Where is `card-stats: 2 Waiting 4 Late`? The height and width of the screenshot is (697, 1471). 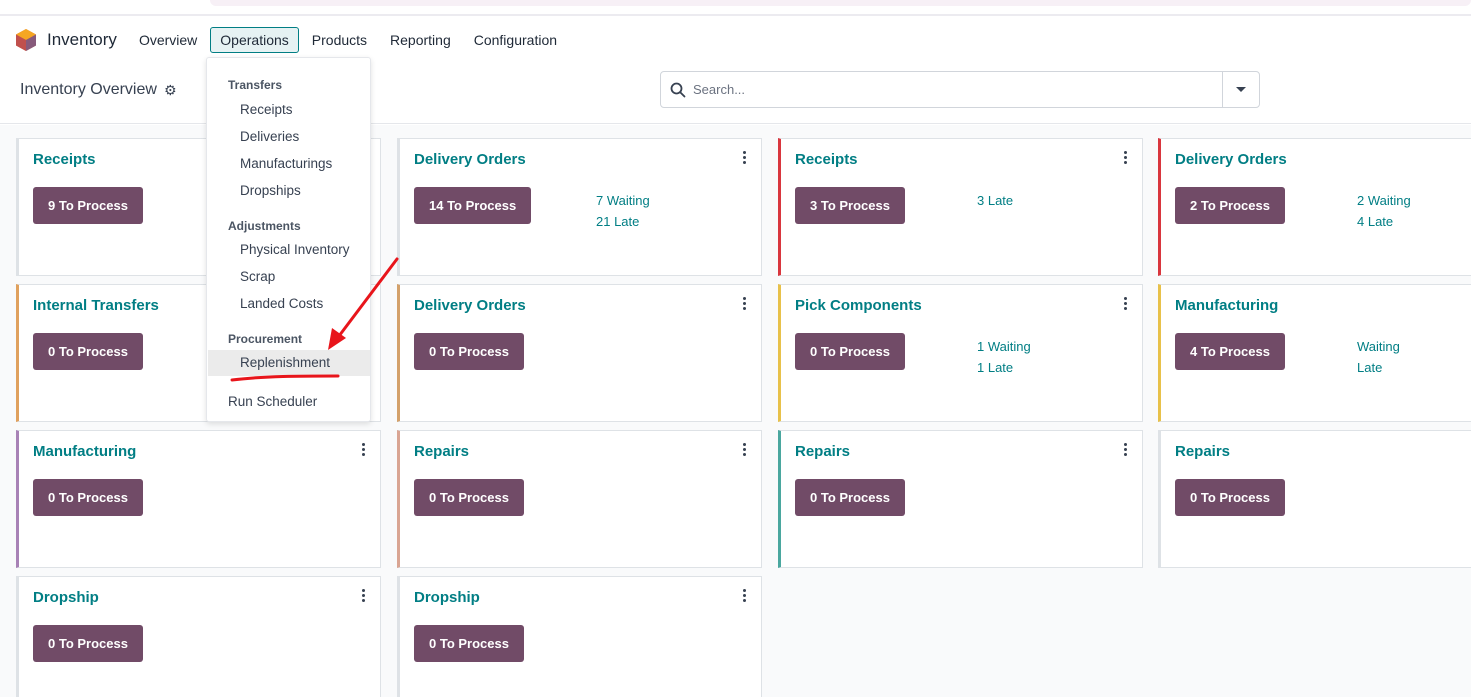
card-stats: 2 Waiting 4 Late is located at coordinates (1384, 211).